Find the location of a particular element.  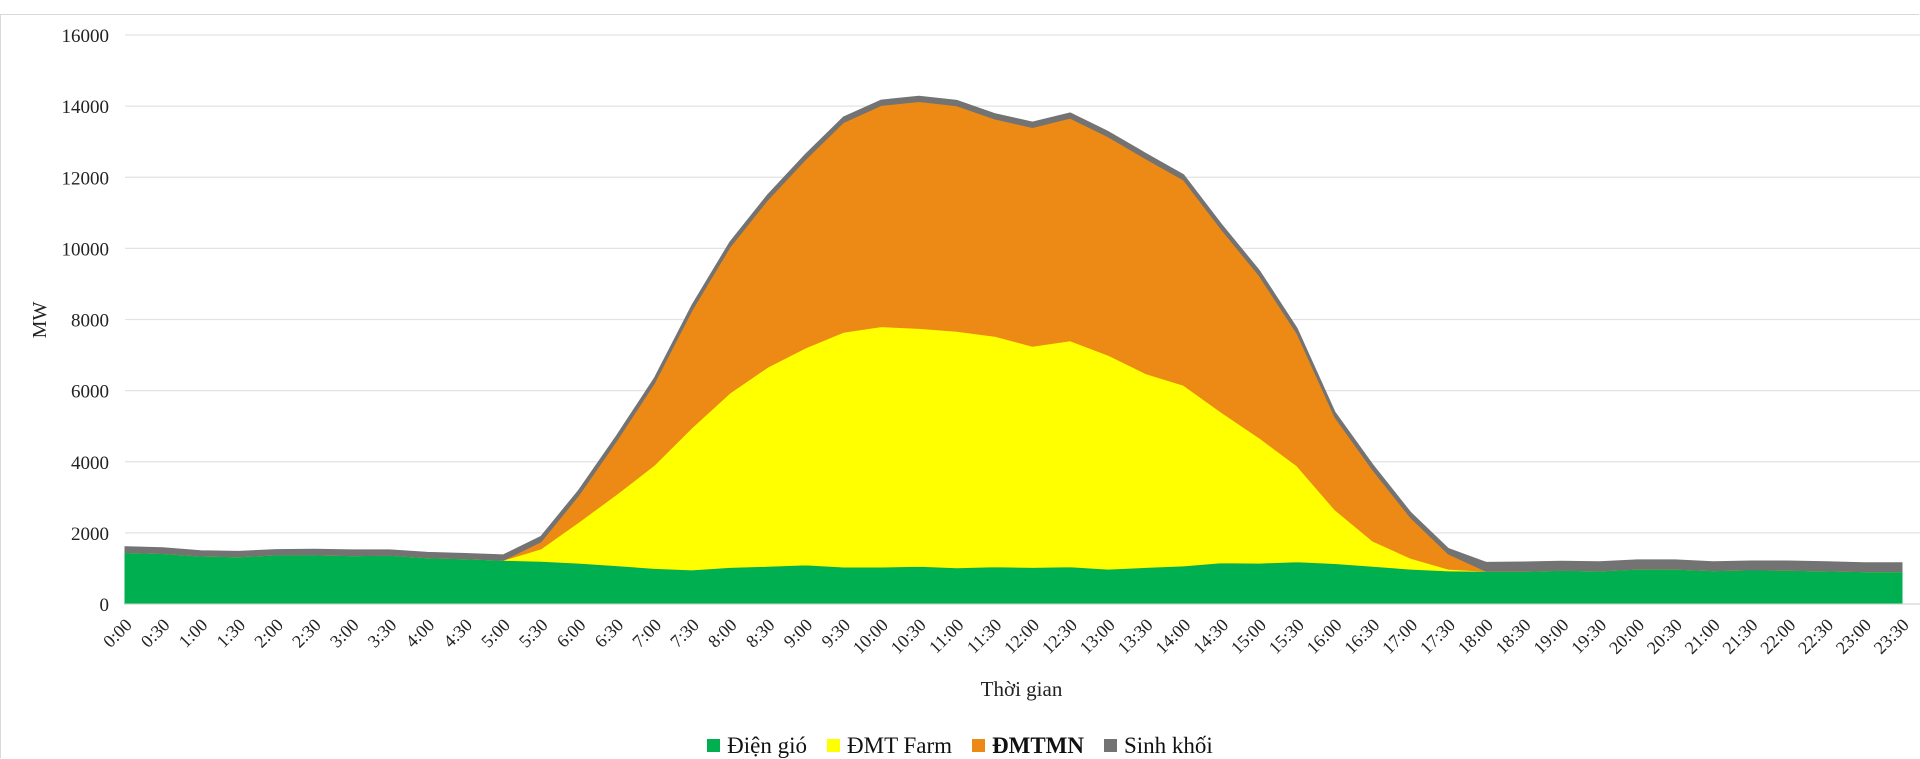

y-tick-label: 0 is located at coordinates (105, 605).